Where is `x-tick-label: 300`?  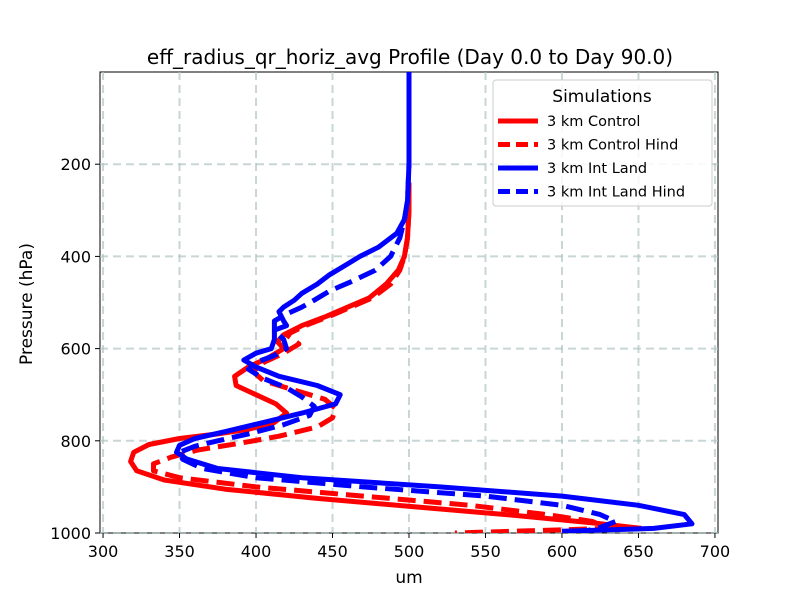
x-tick-label: 300 is located at coordinates (103, 551).